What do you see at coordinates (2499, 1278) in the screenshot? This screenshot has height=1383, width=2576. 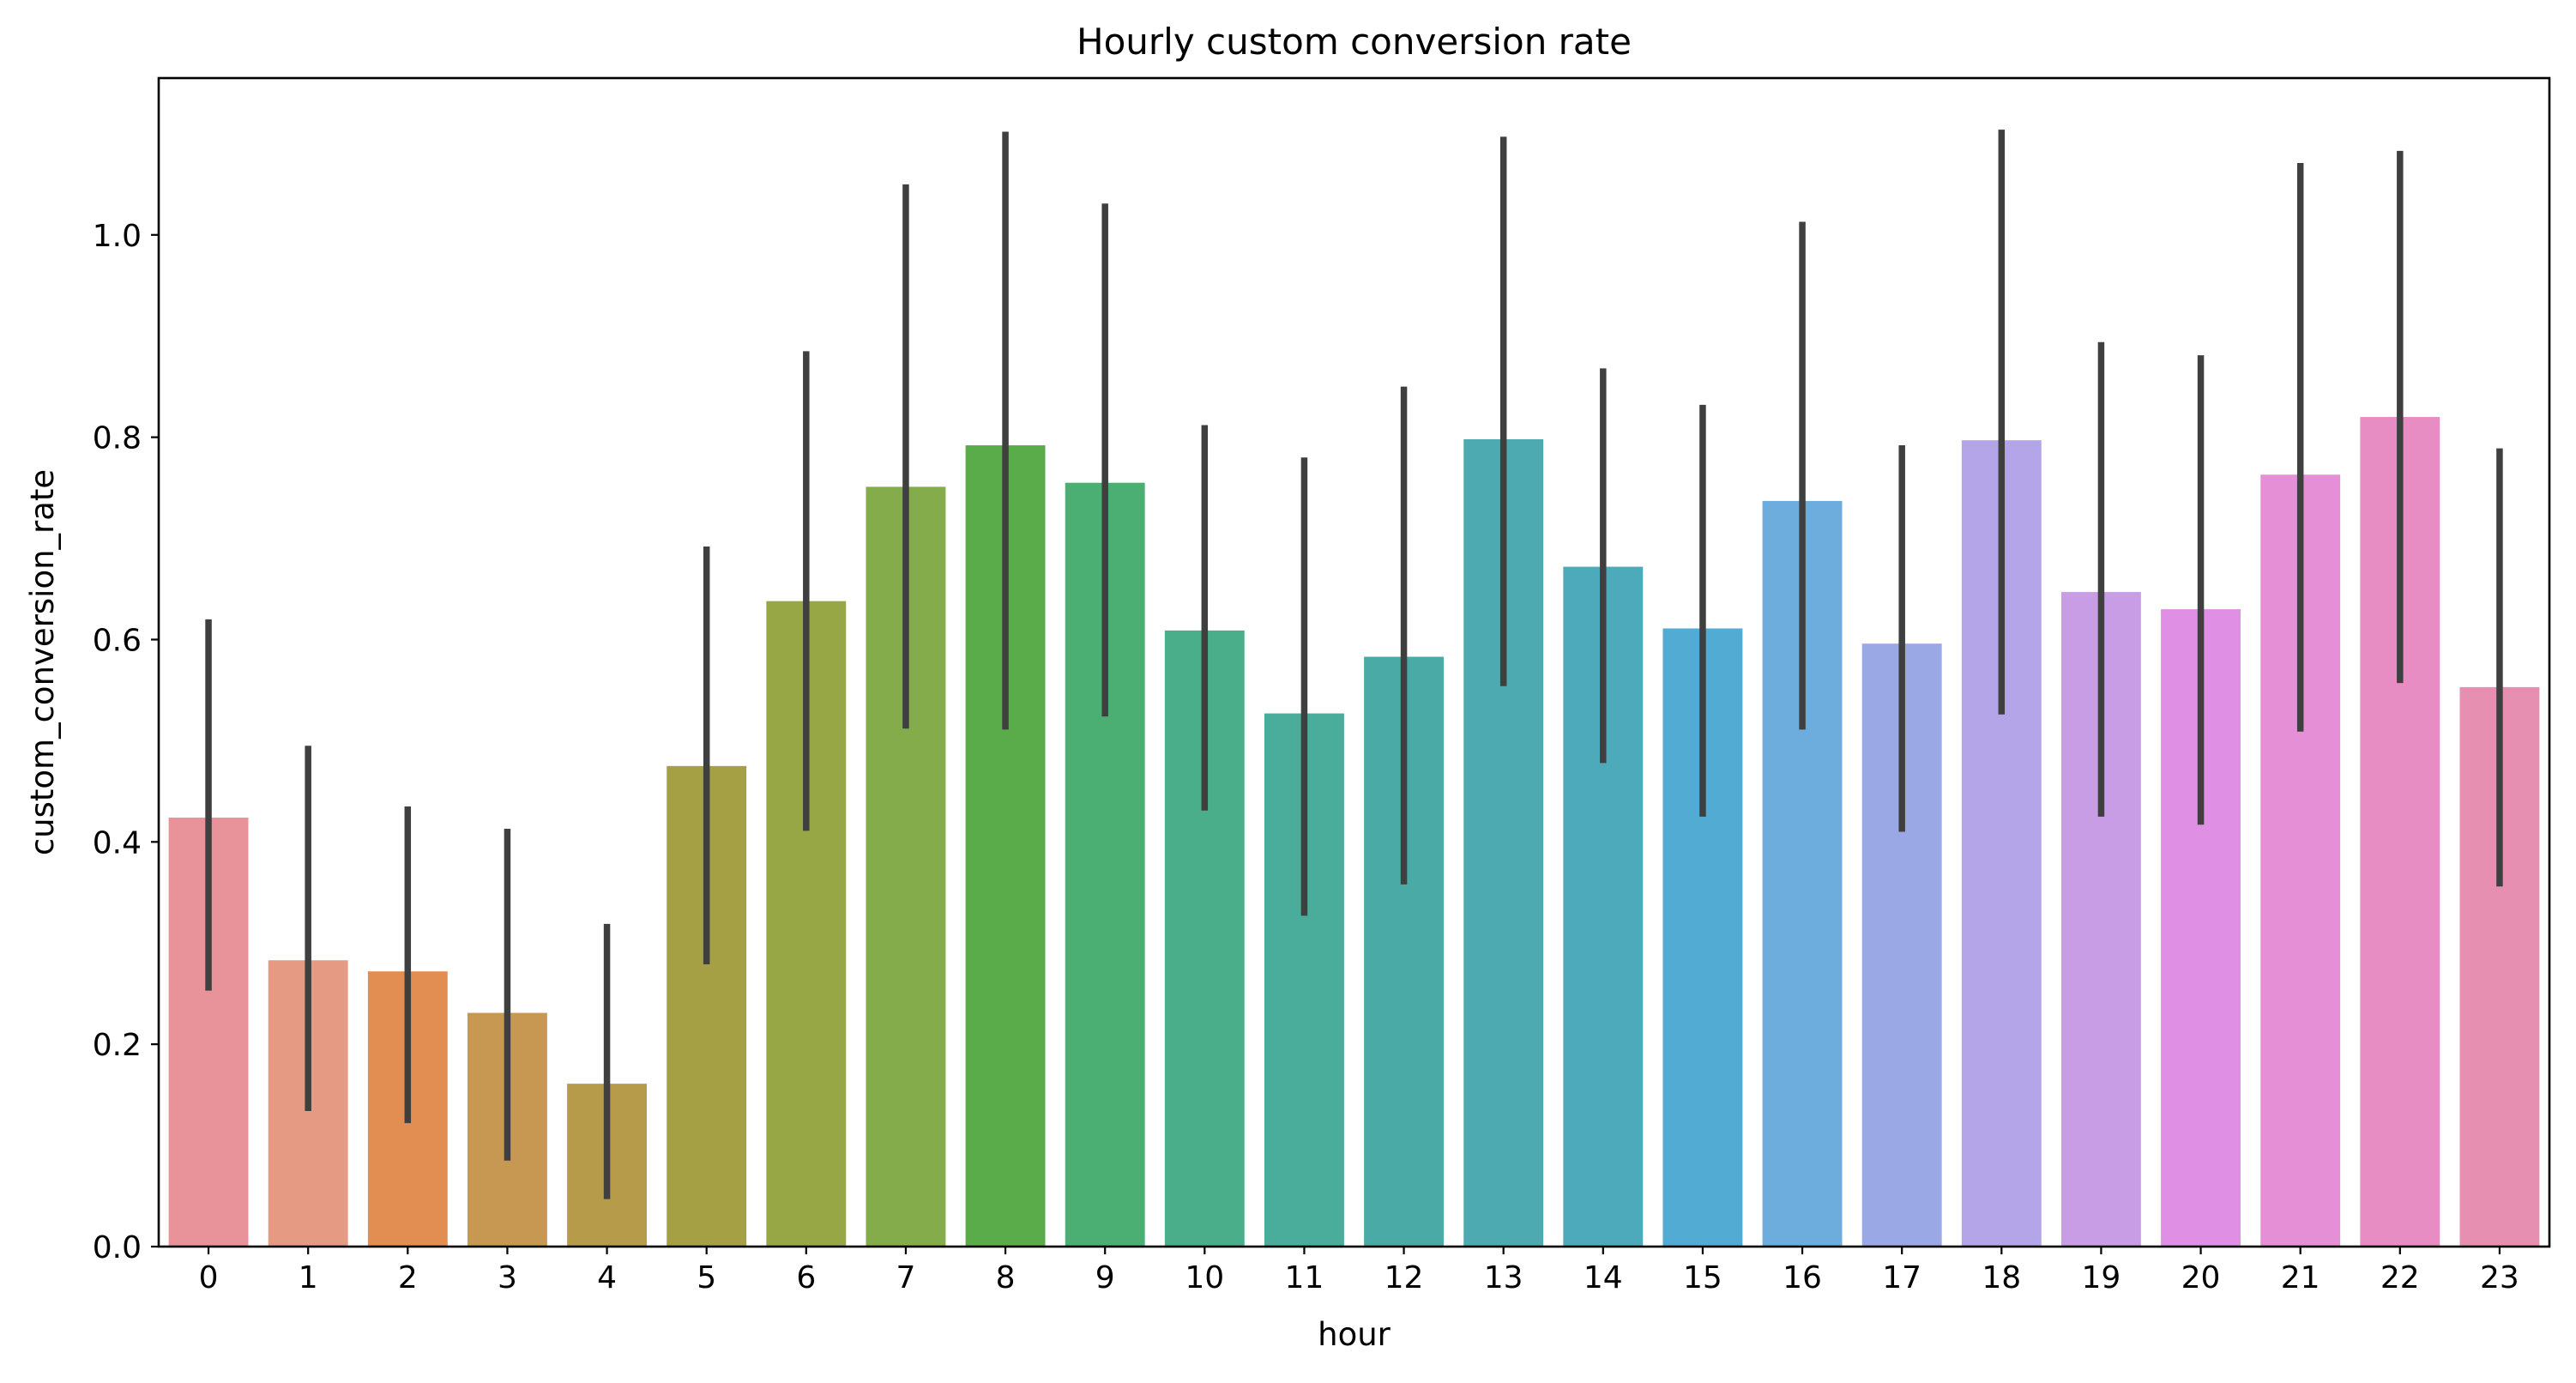 I see `x-tick-label: 23` at bounding box center [2499, 1278].